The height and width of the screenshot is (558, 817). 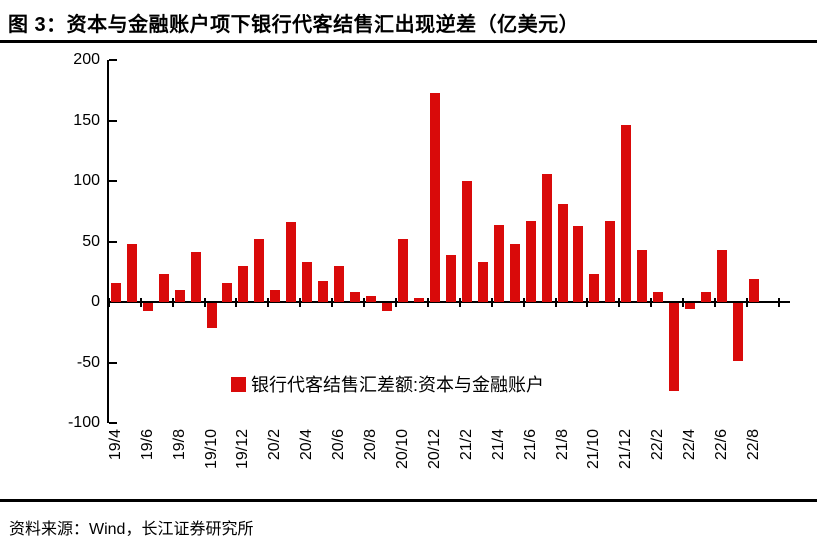 I want to click on x-axis-label: 21/2, so click(x=466, y=445).